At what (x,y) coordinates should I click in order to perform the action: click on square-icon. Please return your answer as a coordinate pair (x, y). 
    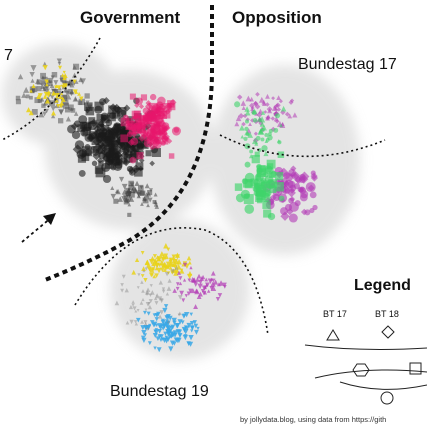
    Looking at the image, I should click on (415, 368).